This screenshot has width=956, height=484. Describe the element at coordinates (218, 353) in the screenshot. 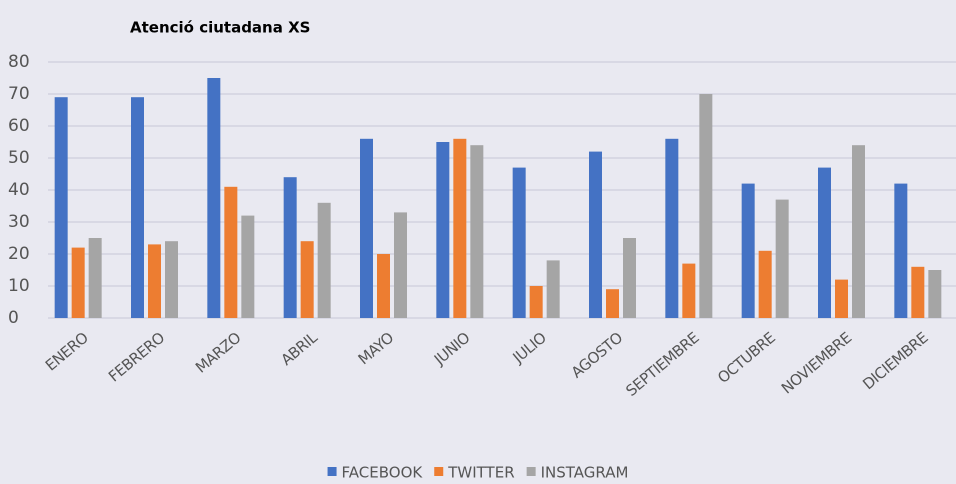

I see `x-tick-label: MARZO` at that location.